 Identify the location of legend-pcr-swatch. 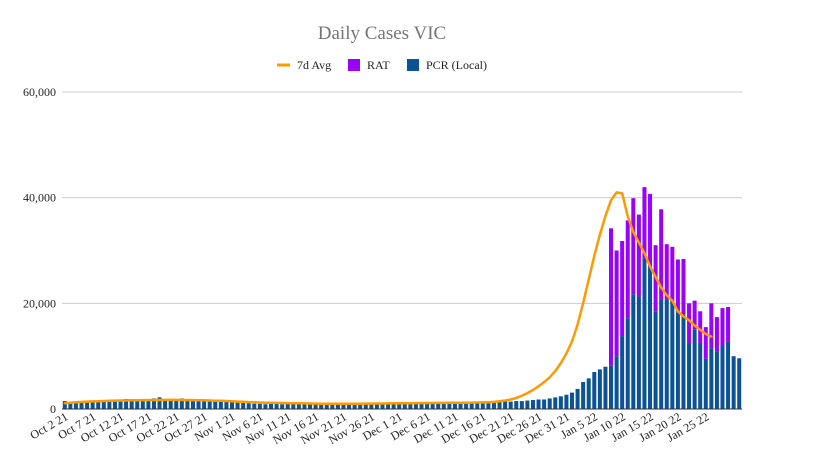
(413, 65).